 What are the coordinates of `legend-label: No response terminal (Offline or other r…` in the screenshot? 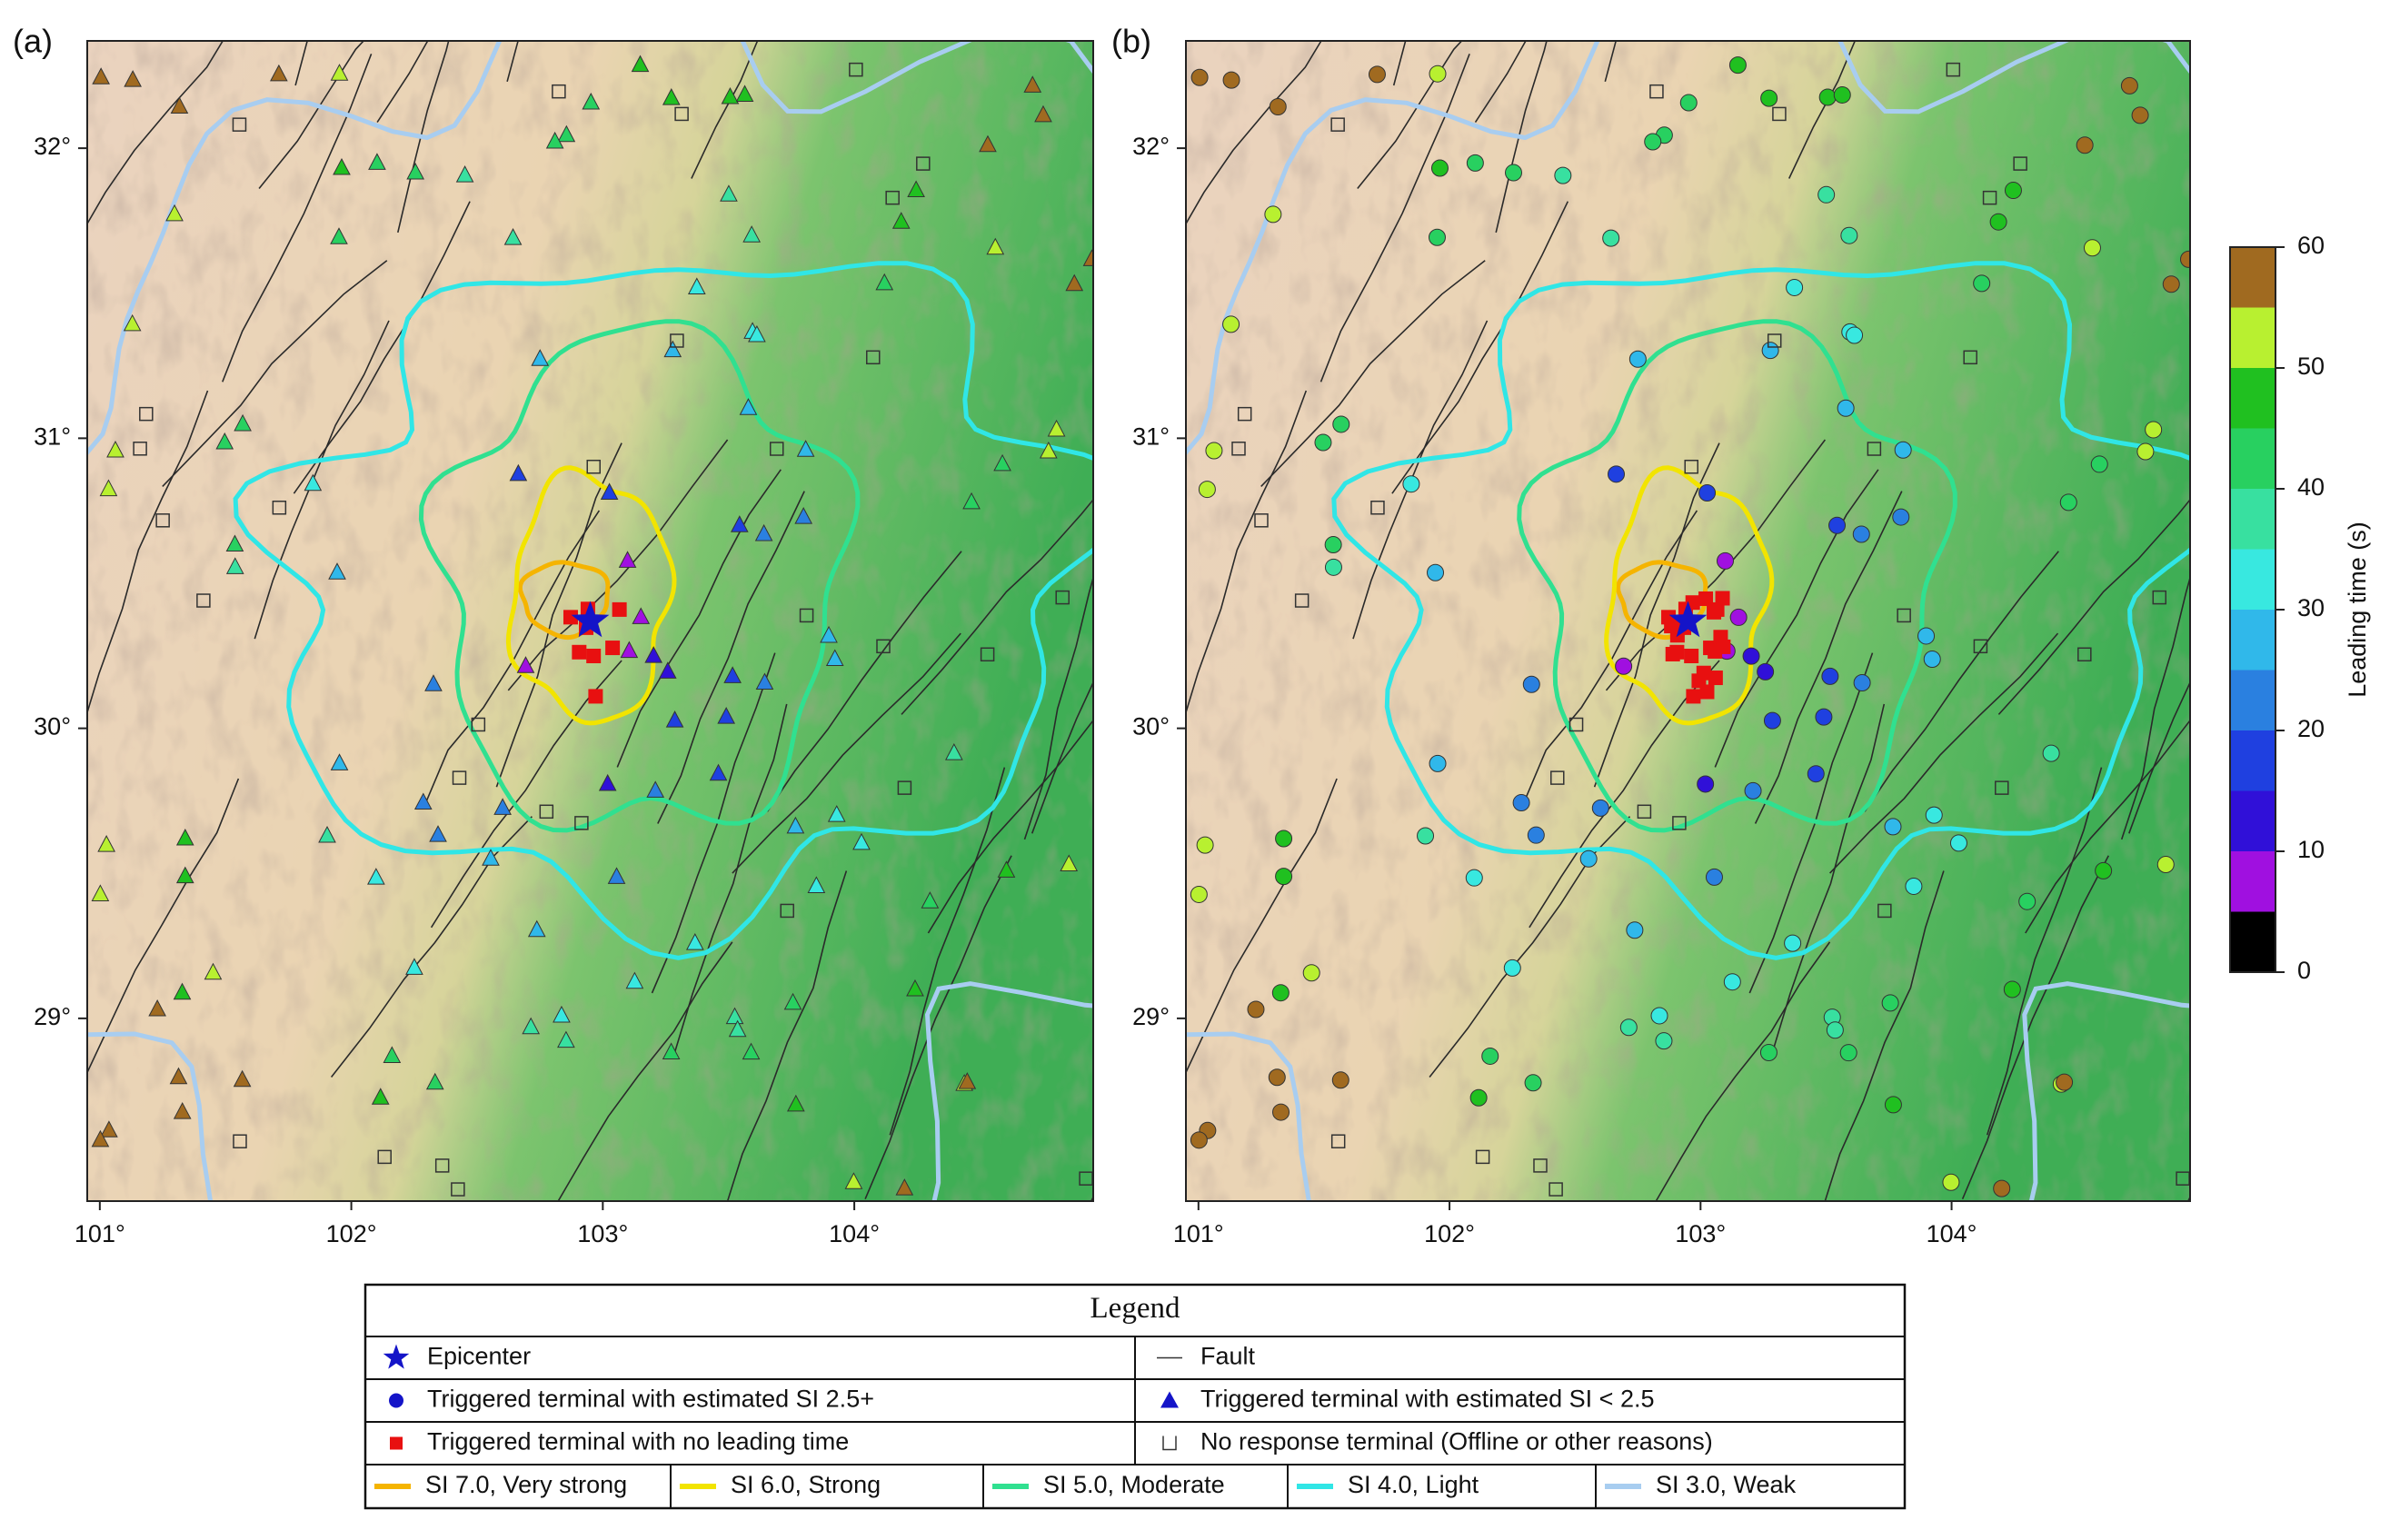 It's located at (1457, 1442).